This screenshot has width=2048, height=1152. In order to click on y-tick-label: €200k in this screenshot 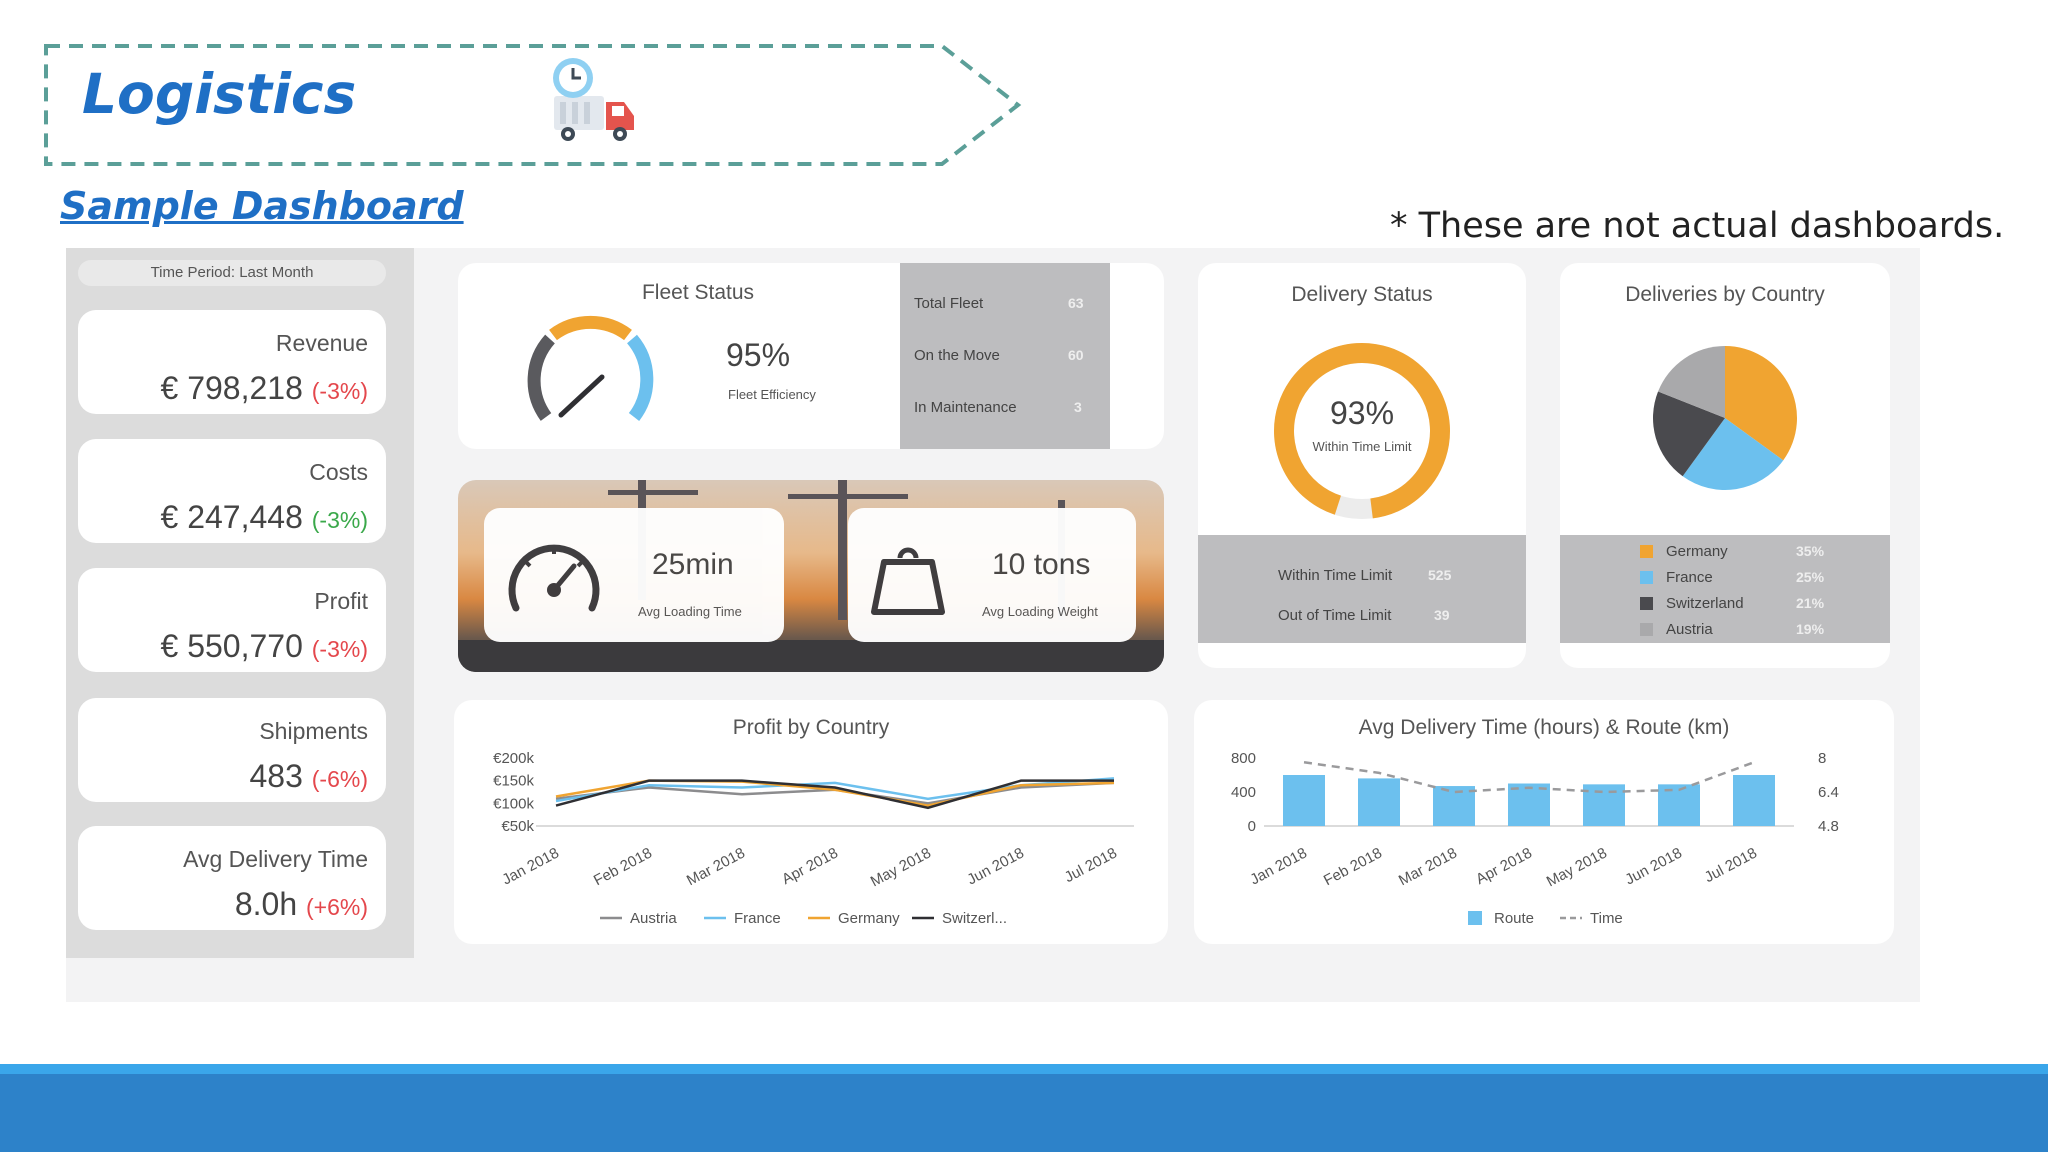, I will do `click(513, 758)`.